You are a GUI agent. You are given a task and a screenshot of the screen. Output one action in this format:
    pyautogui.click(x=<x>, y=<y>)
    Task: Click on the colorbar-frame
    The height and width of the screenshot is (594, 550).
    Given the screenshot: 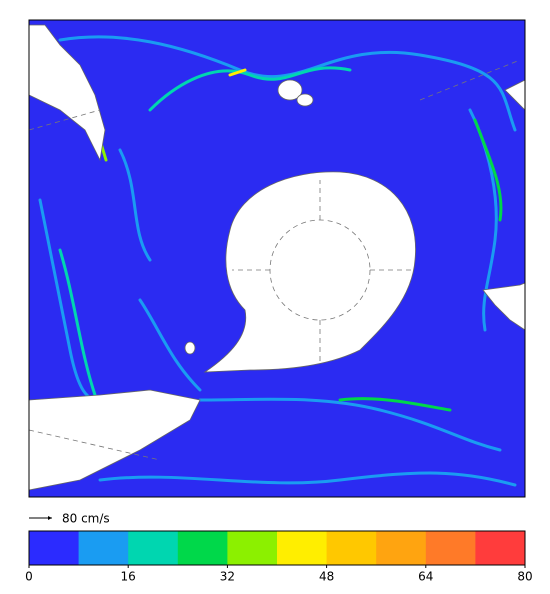 What is the action you would take?
    pyautogui.click(x=277, y=548)
    